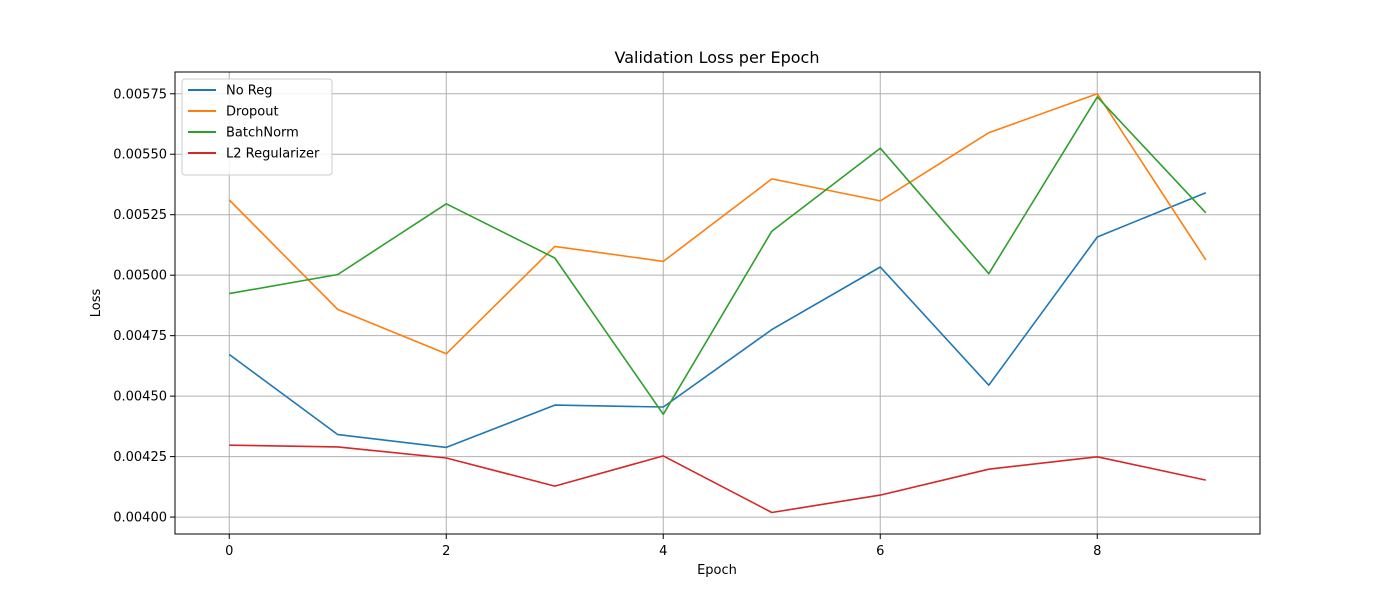  Describe the element at coordinates (229, 551) in the screenshot. I see `x-tick-label: 0` at that location.